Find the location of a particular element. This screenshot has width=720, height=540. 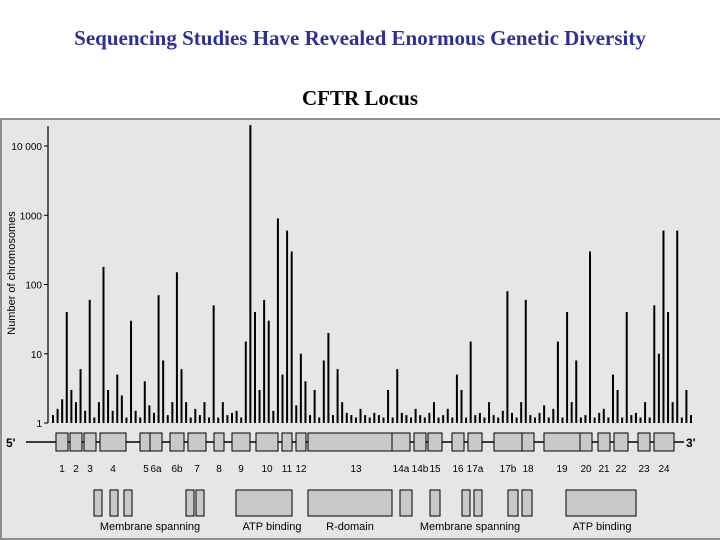

exon-label: 2 is located at coordinates (76, 469).